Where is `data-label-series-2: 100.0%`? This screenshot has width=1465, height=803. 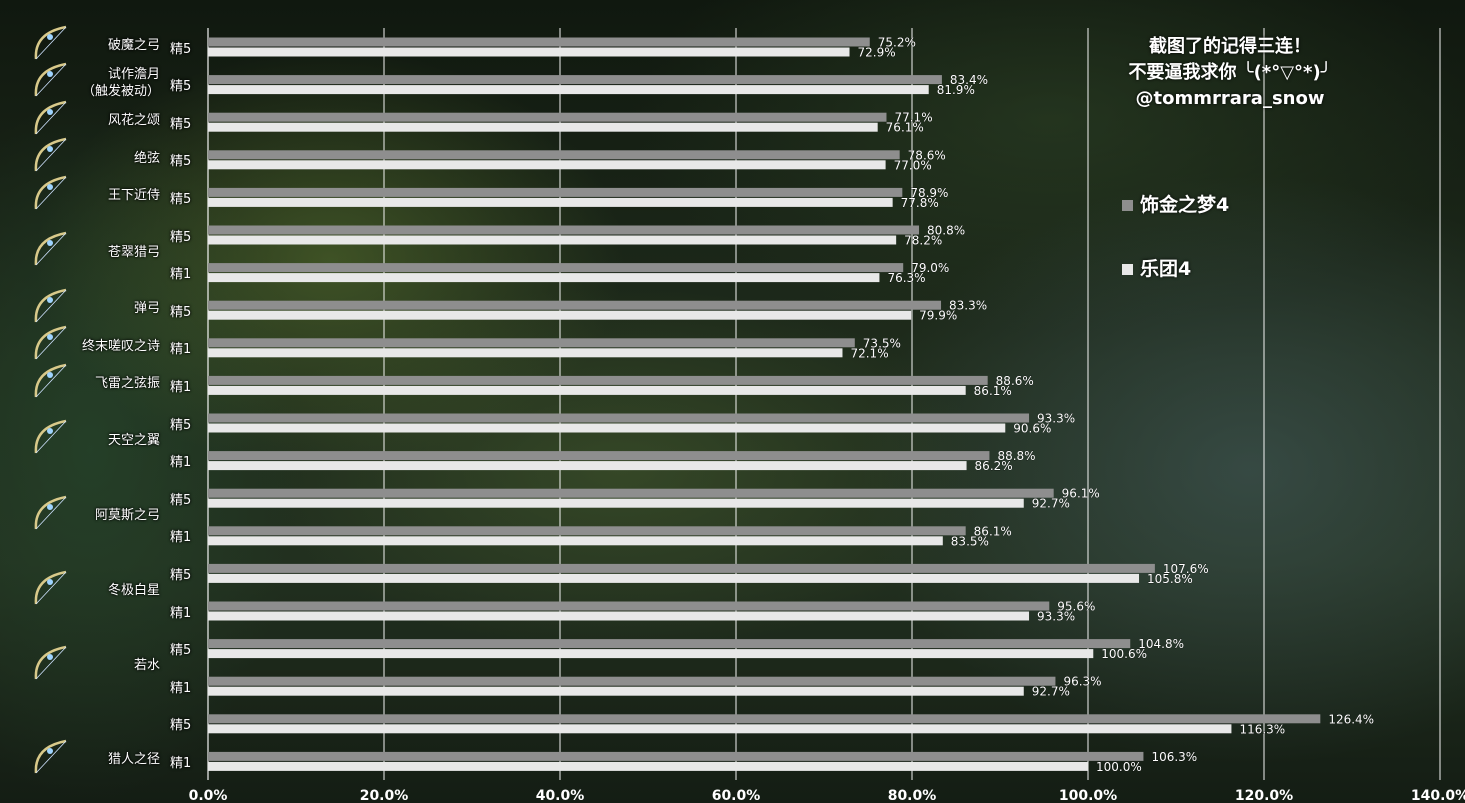 data-label-series-2: 100.0% is located at coordinates (1119, 767).